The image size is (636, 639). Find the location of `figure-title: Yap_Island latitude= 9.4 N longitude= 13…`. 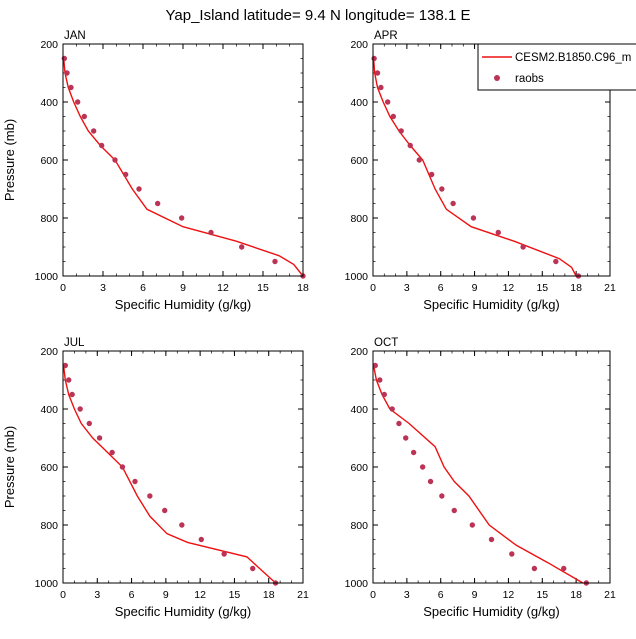

figure-title: Yap_Island latitude= 9.4 N longitude= 13… is located at coordinates (318, 15).